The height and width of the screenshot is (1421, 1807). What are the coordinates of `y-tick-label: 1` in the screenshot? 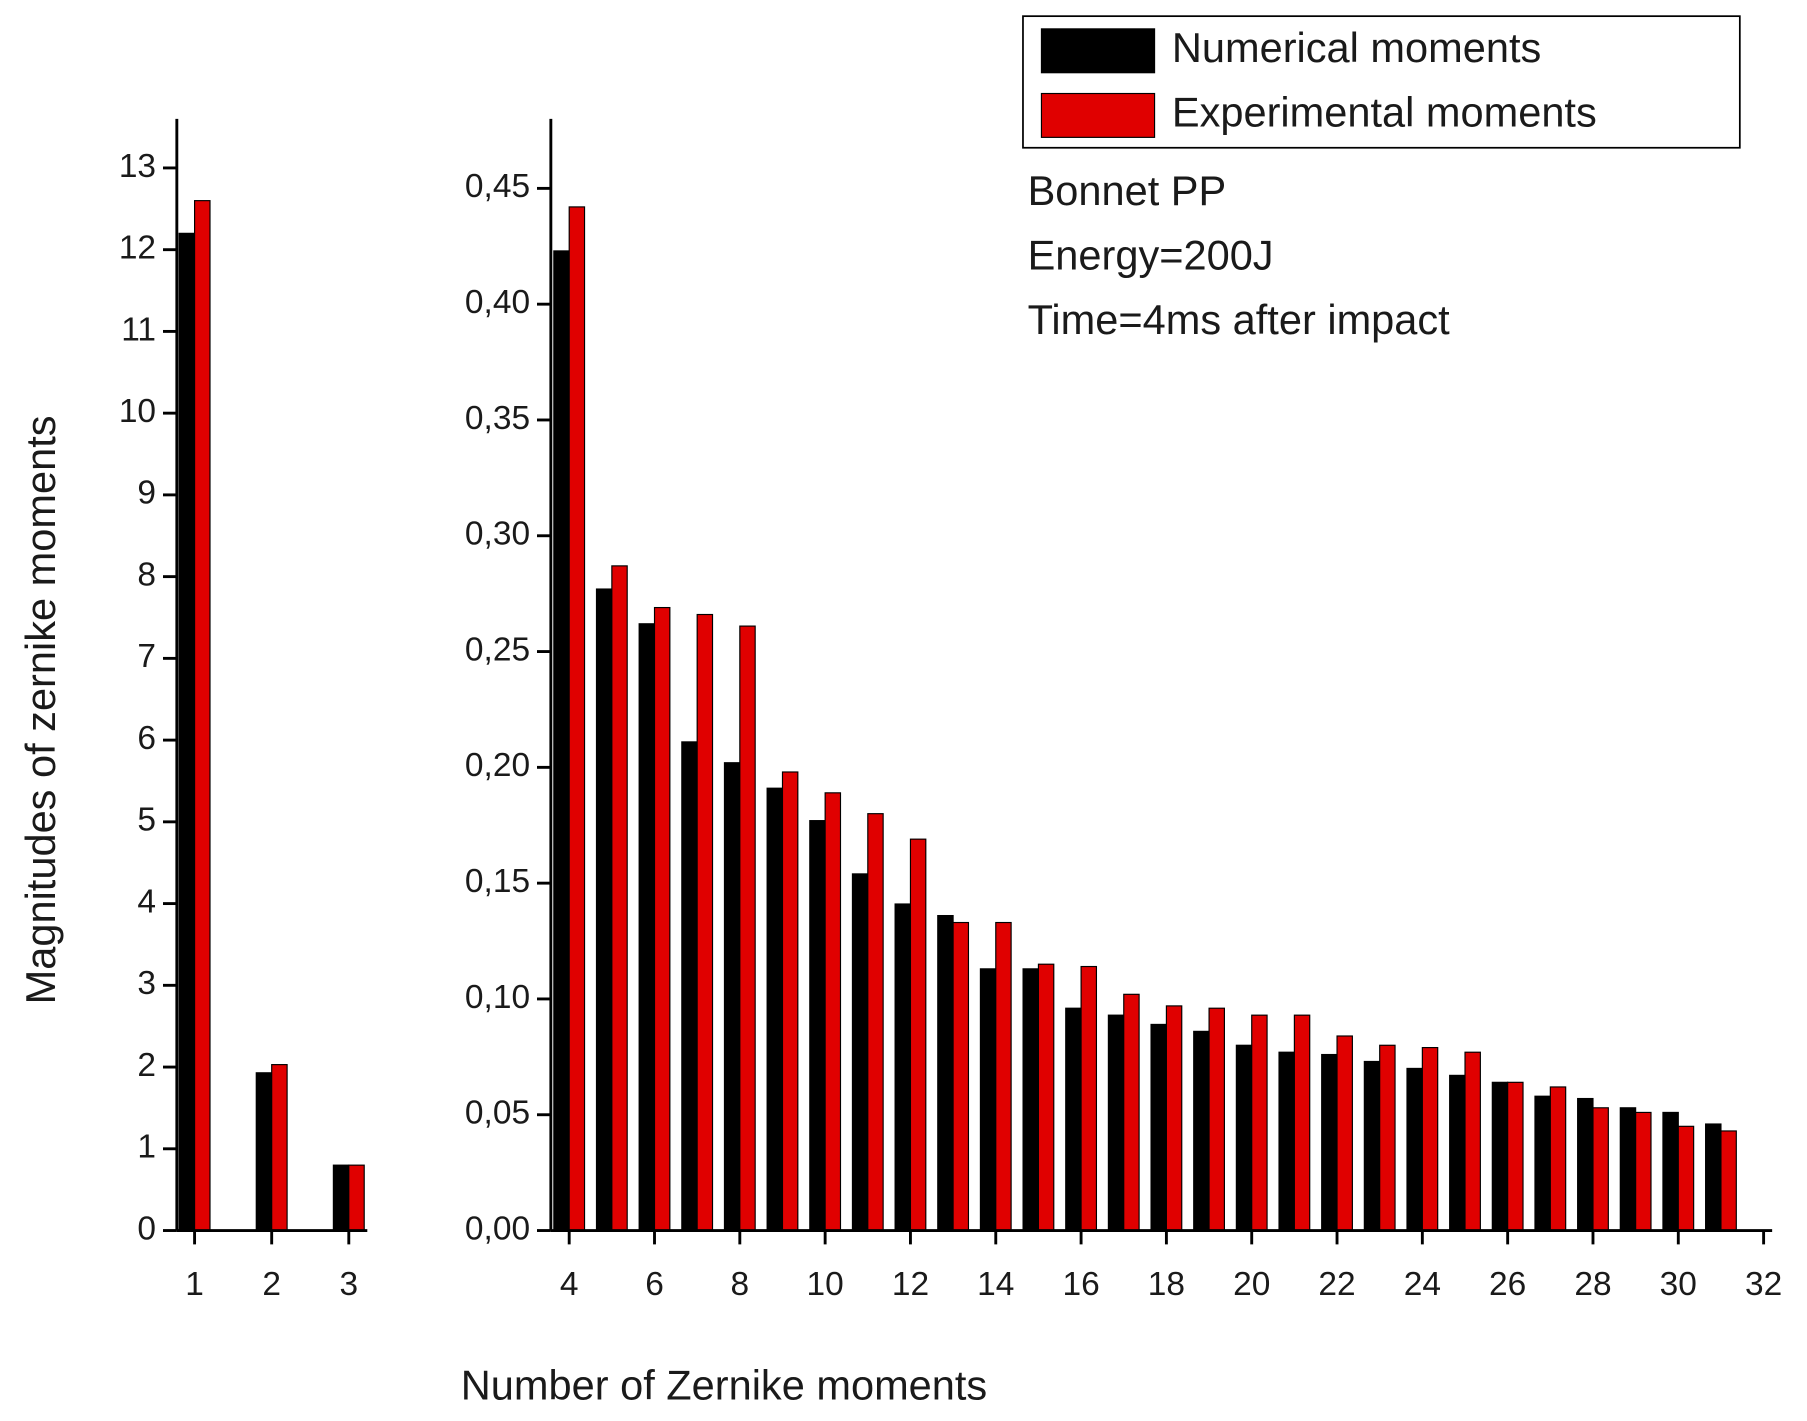 It's located at (146, 1147).